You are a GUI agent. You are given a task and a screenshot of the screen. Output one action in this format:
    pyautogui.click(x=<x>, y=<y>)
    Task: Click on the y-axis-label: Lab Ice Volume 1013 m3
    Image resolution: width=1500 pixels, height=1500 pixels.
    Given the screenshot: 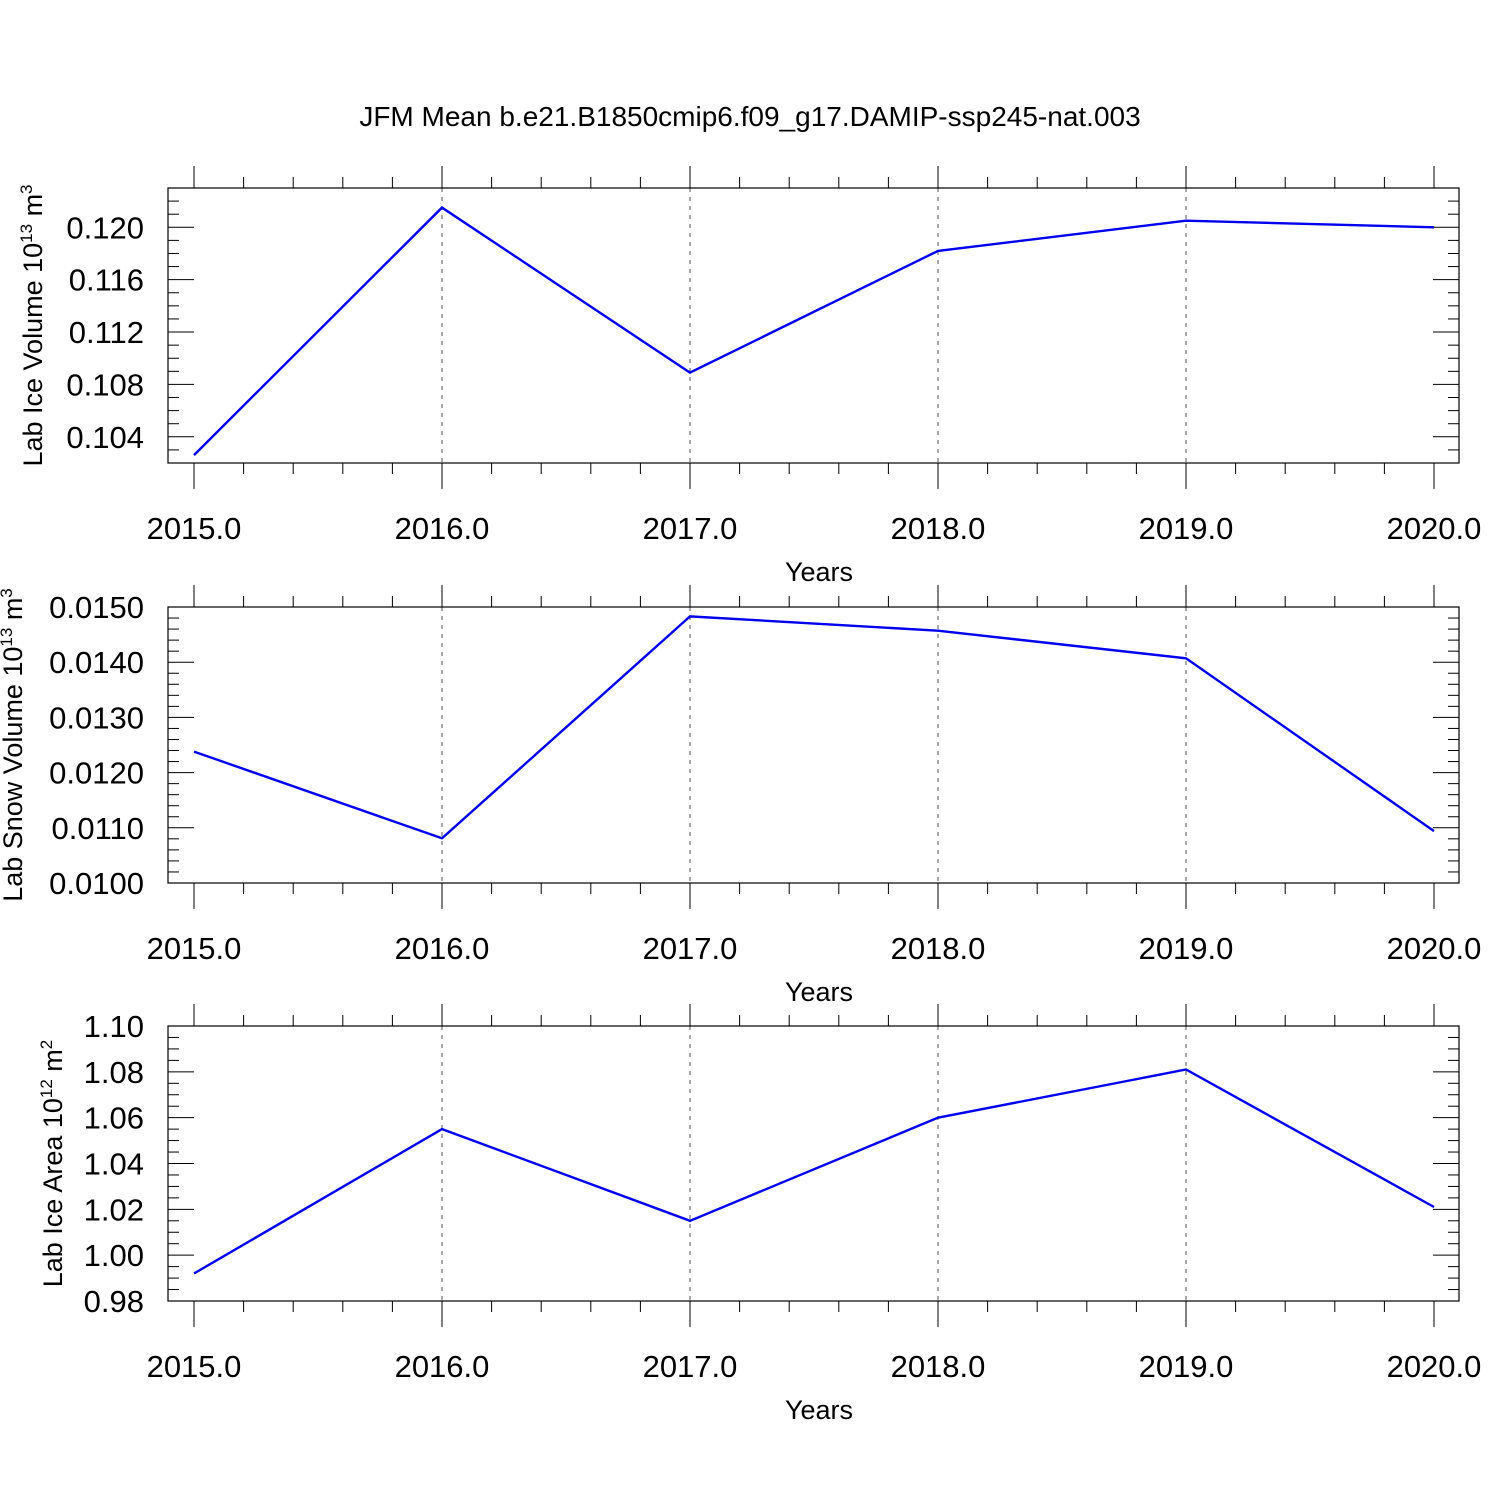 What is the action you would take?
    pyautogui.click(x=32, y=325)
    